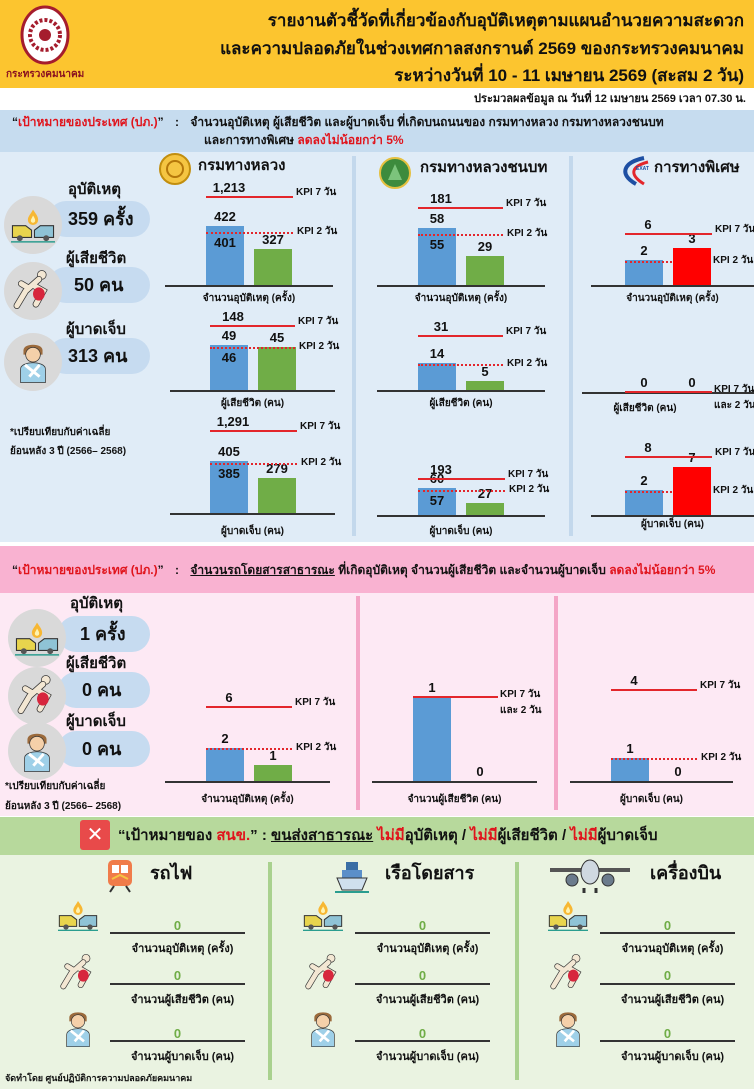 This screenshot has height=1089, width=754. Describe the element at coordinates (252, 531) in the screenshot. I see `chart-axis-label: ผู้บาดเจ็บ (คน)` at that location.